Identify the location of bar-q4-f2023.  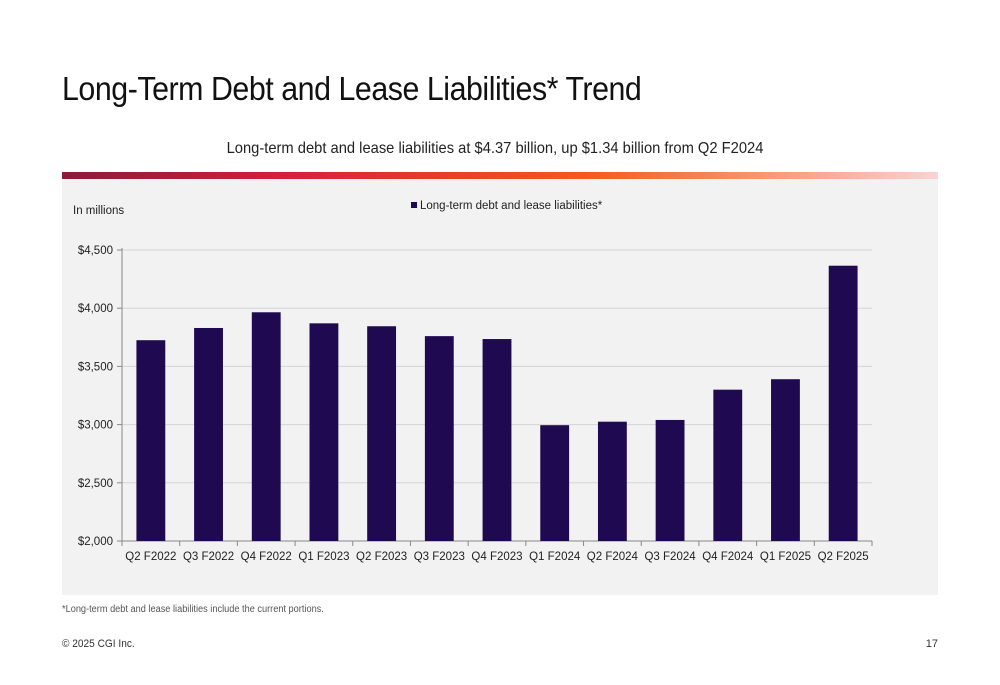
(497, 440).